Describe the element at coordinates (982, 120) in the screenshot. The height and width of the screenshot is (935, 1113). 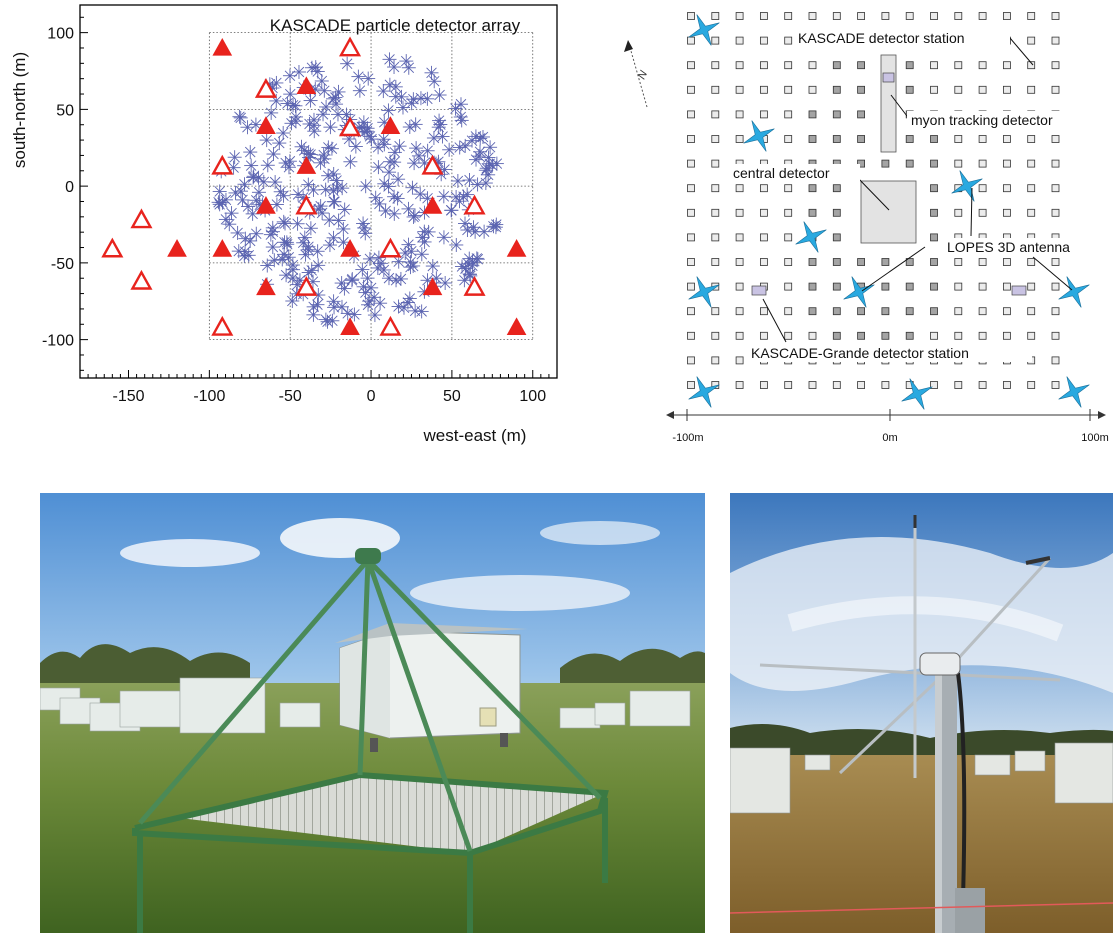
I see `myon-label: myon tracking detector` at that location.